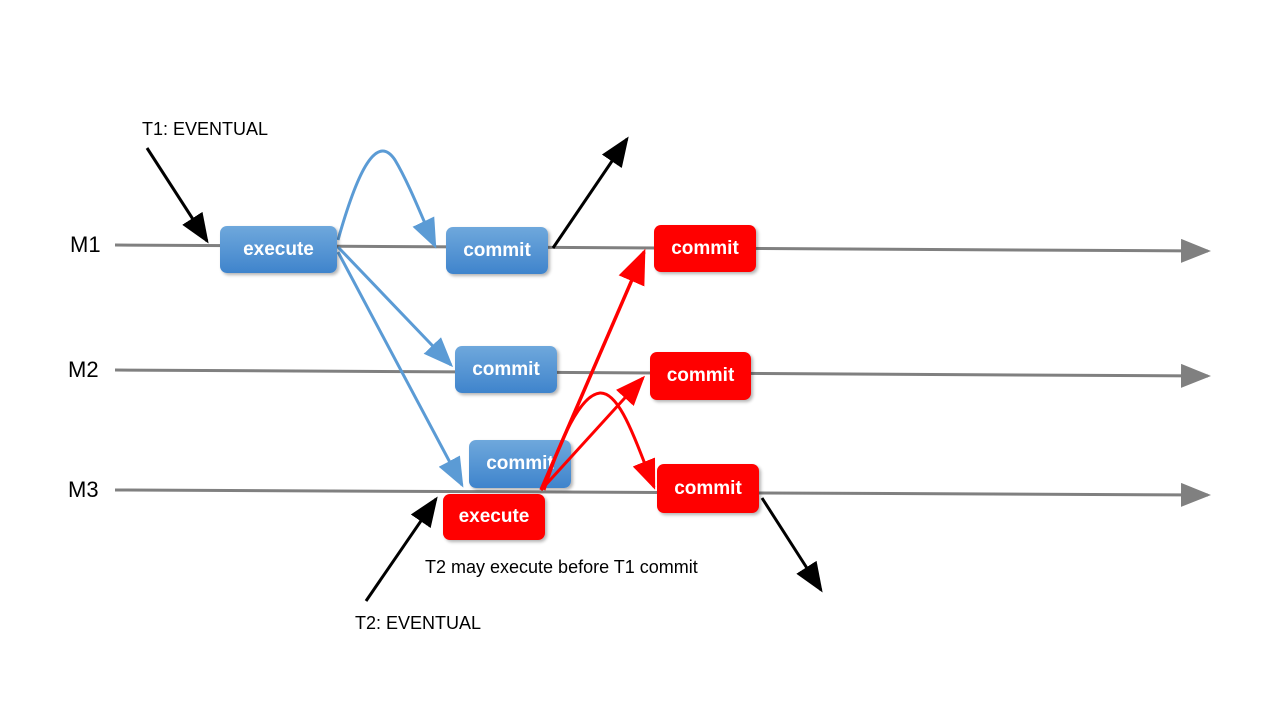 The width and height of the screenshot is (1280, 720). Describe the element at coordinates (205, 129) in the screenshot. I see `t1-label: T1: EVENTUAL` at that location.